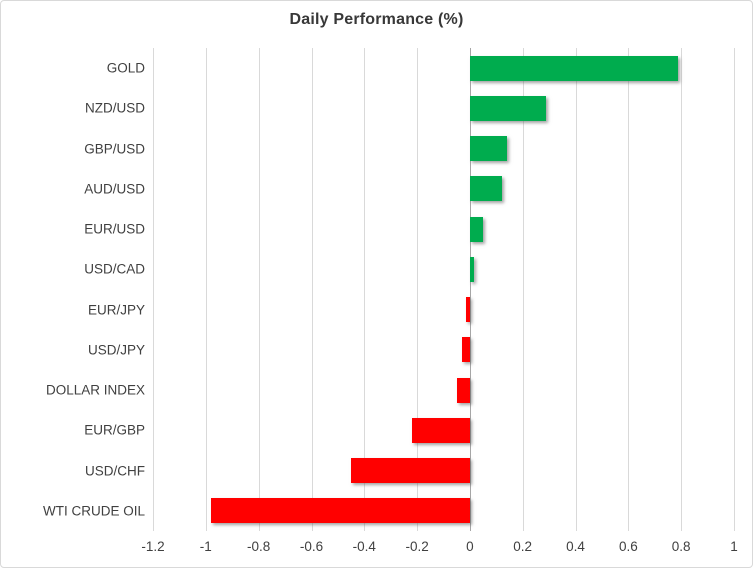 This screenshot has width=753, height=568. I want to click on bar-usd-cad, so click(471, 269).